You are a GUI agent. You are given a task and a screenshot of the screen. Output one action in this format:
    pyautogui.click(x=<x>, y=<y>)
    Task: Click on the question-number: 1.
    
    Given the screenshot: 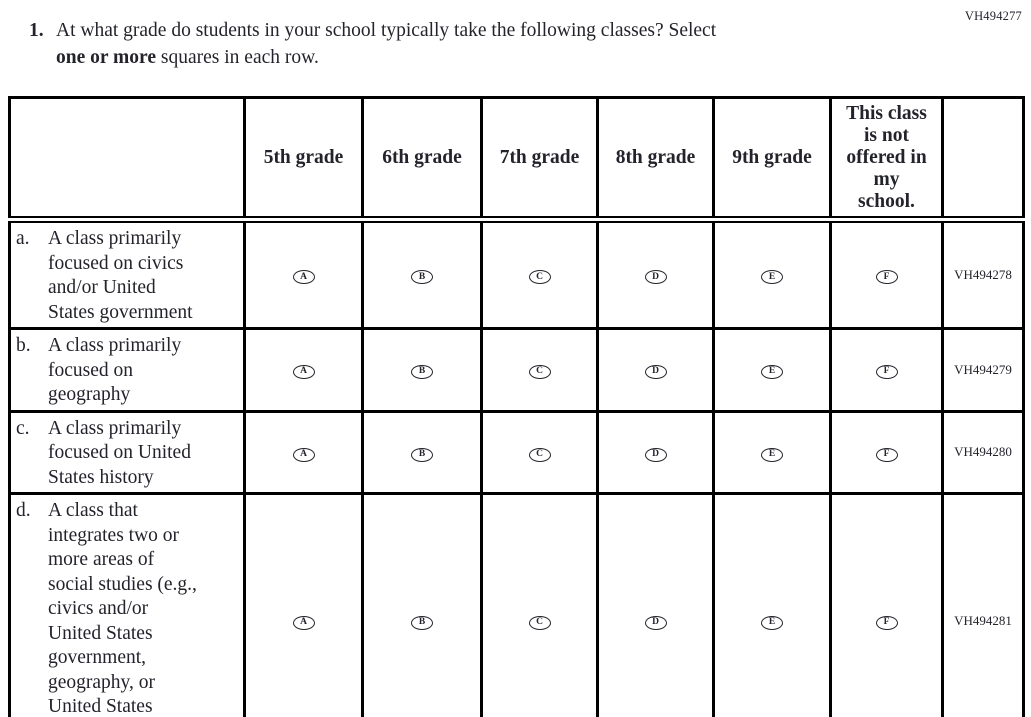 What is the action you would take?
    pyautogui.click(x=36, y=30)
    